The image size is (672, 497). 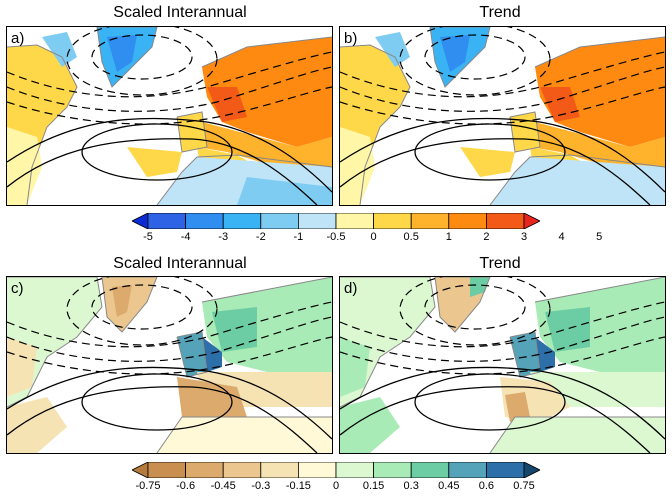 I want to click on colorbar-top-tick-label: 0, so click(x=373, y=237).